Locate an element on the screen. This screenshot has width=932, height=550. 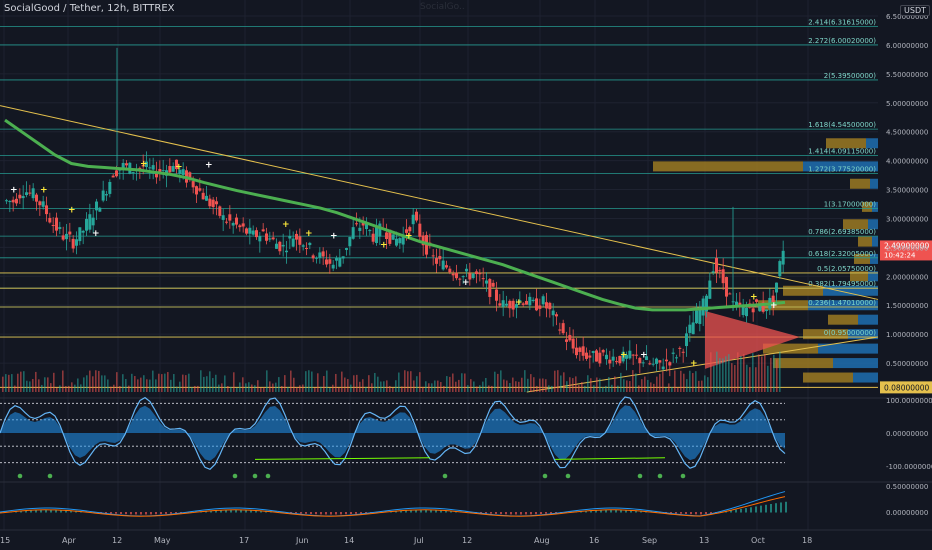
signal-marker-5: + is located at coordinates (179, 167).